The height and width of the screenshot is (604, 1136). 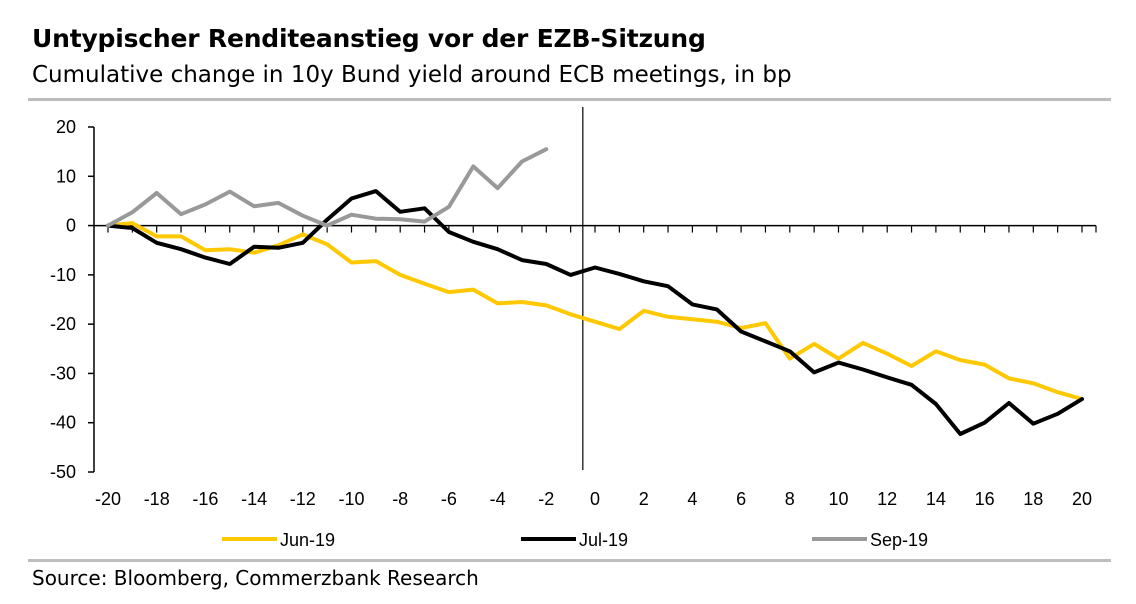 I want to click on x-tick-label: -18, so click(x=157, y=499).